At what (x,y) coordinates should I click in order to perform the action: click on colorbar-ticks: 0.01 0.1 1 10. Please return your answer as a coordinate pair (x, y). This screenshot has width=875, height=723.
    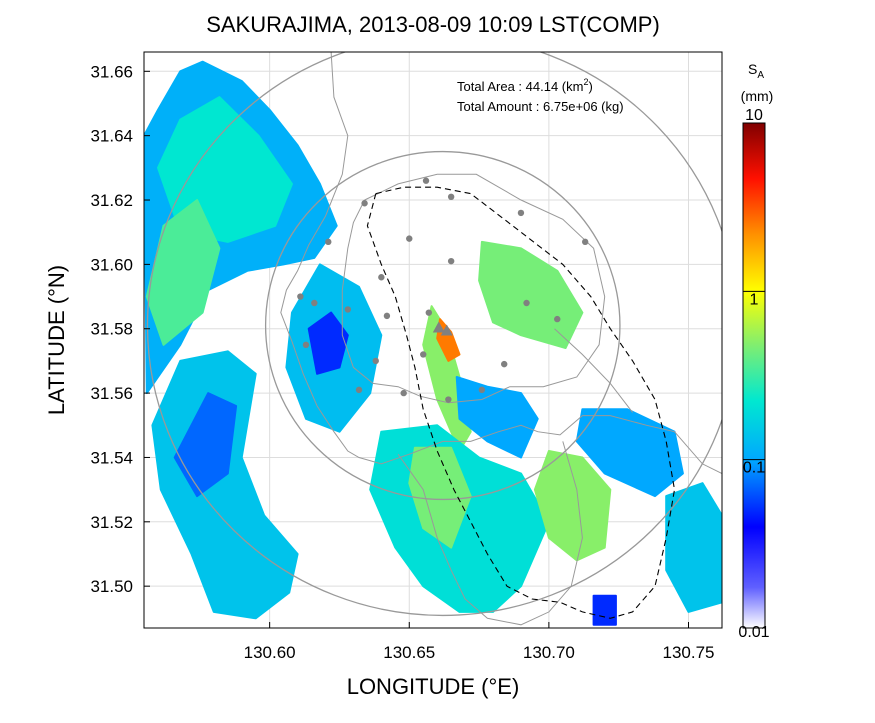
    Looking at the image, I should click on (753, 374).